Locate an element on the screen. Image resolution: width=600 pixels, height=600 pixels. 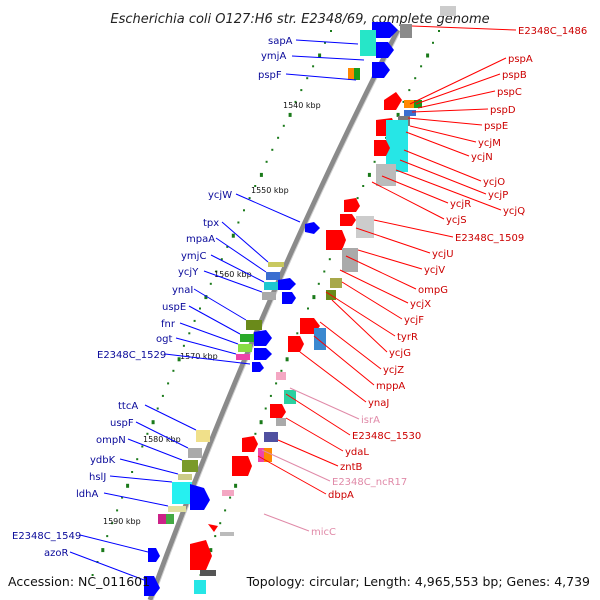
label-ompN: ompN is located at coordinates (111, 440).